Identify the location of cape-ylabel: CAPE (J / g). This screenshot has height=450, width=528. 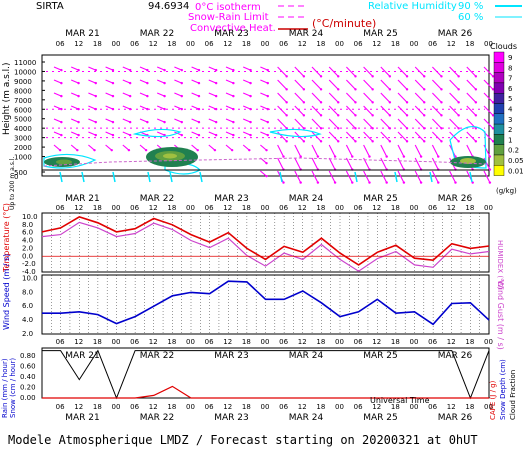
(493, 400).